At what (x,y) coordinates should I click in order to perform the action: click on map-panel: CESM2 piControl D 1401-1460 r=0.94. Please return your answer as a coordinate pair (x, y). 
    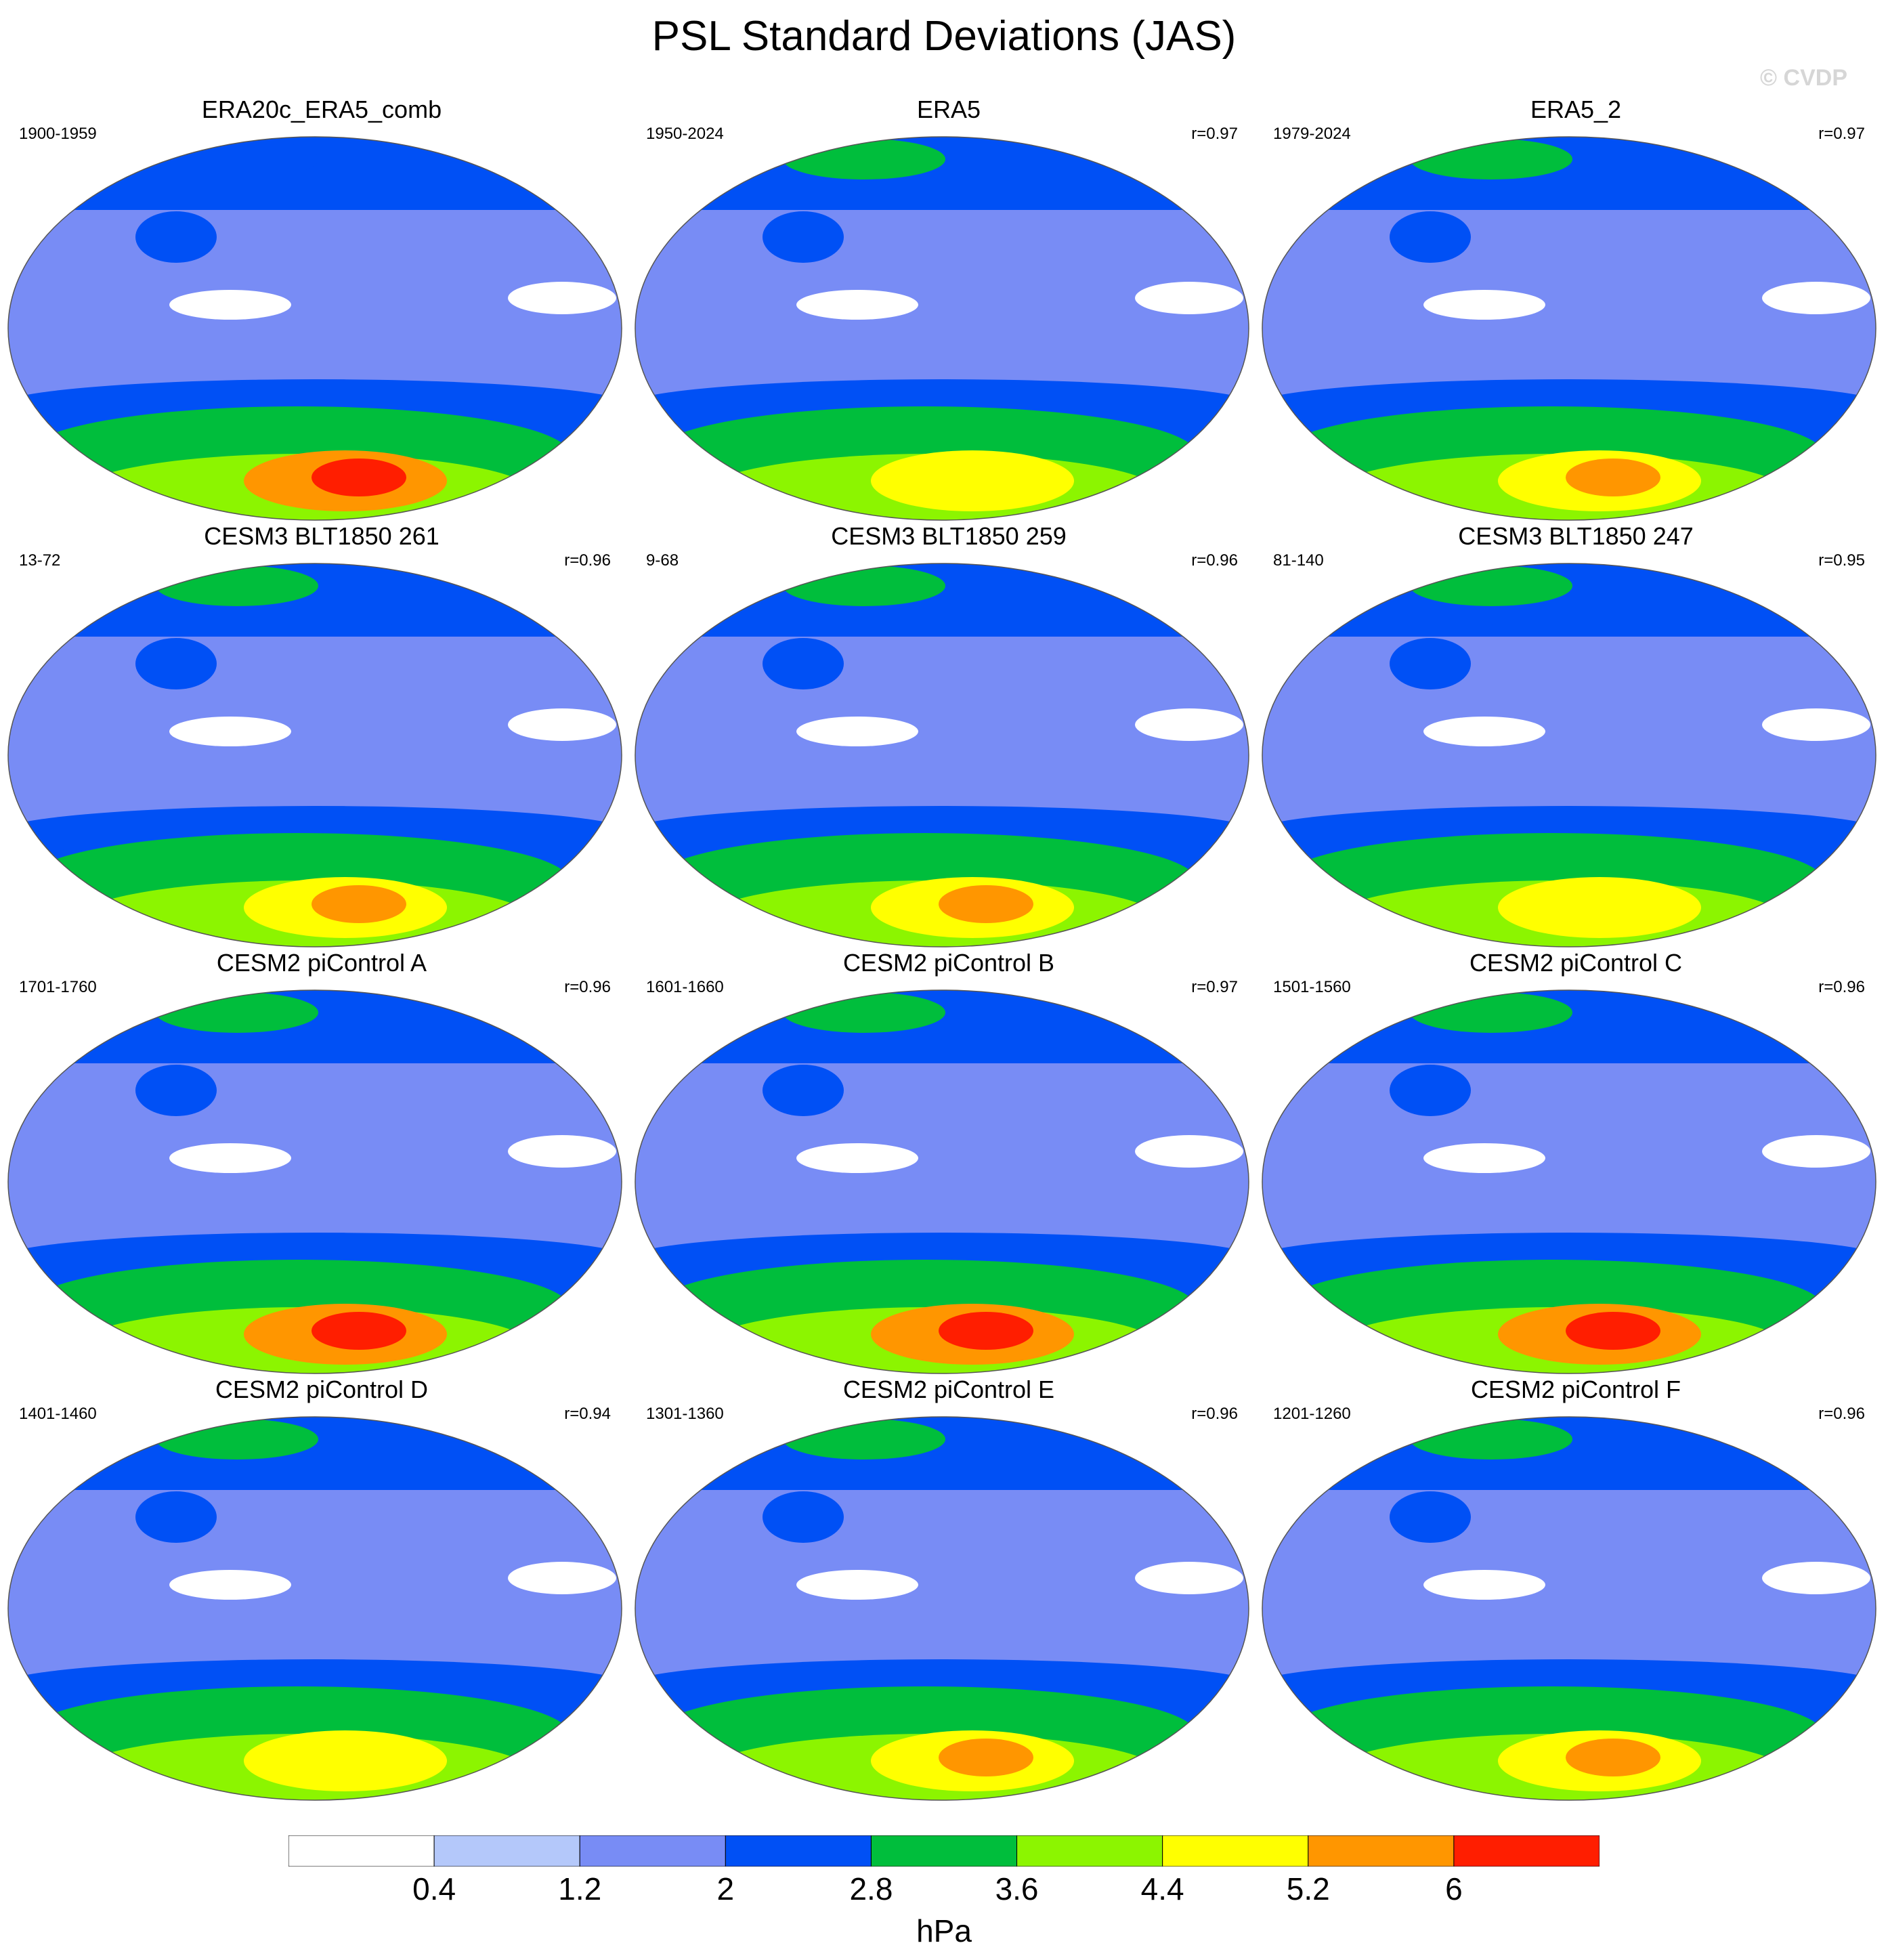
    Looking at the image, I should click on (322, 1588).